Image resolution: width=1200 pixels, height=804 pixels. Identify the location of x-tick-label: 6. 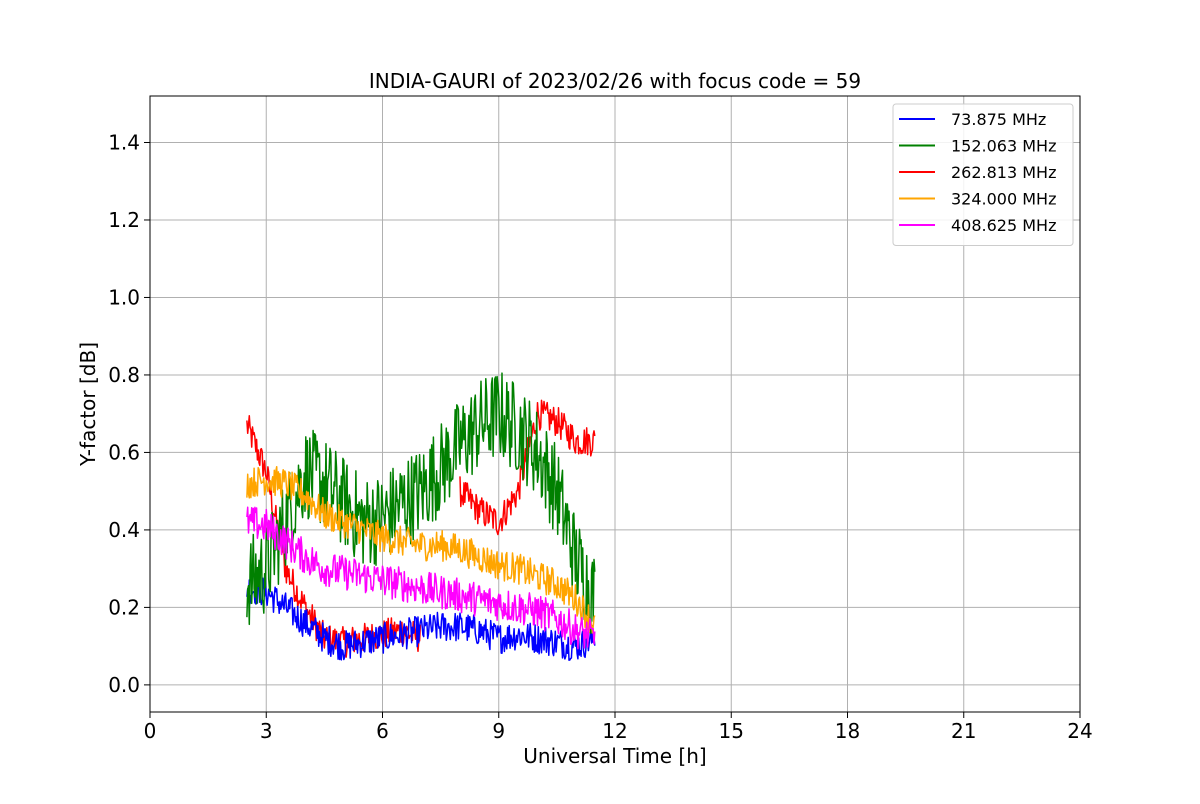
(382, 731).